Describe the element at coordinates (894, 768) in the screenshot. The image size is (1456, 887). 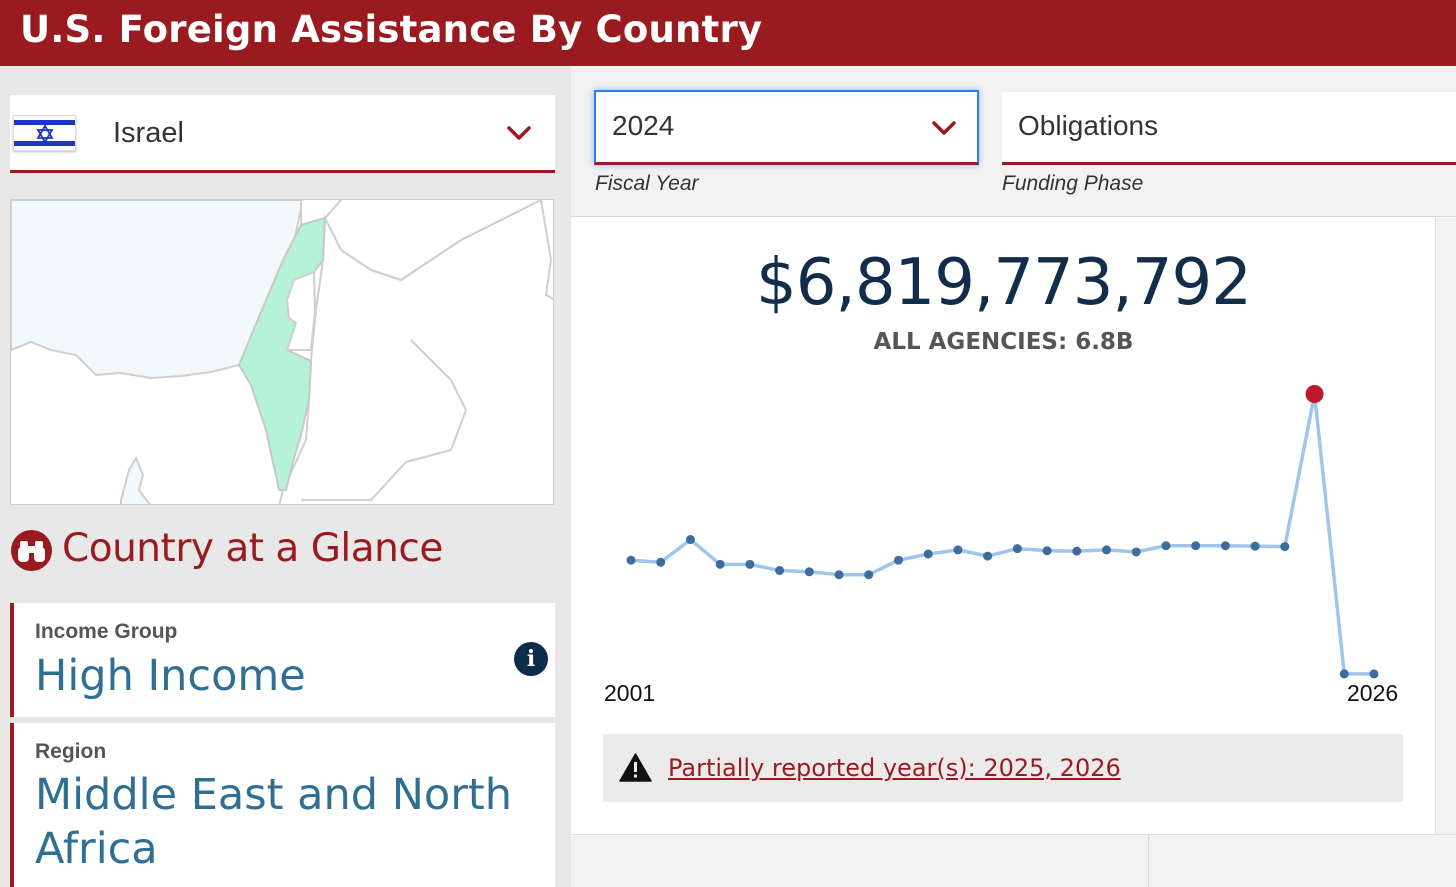
I see `partial-report-link: Partially reported year(s): 2025, 2026` at that location.